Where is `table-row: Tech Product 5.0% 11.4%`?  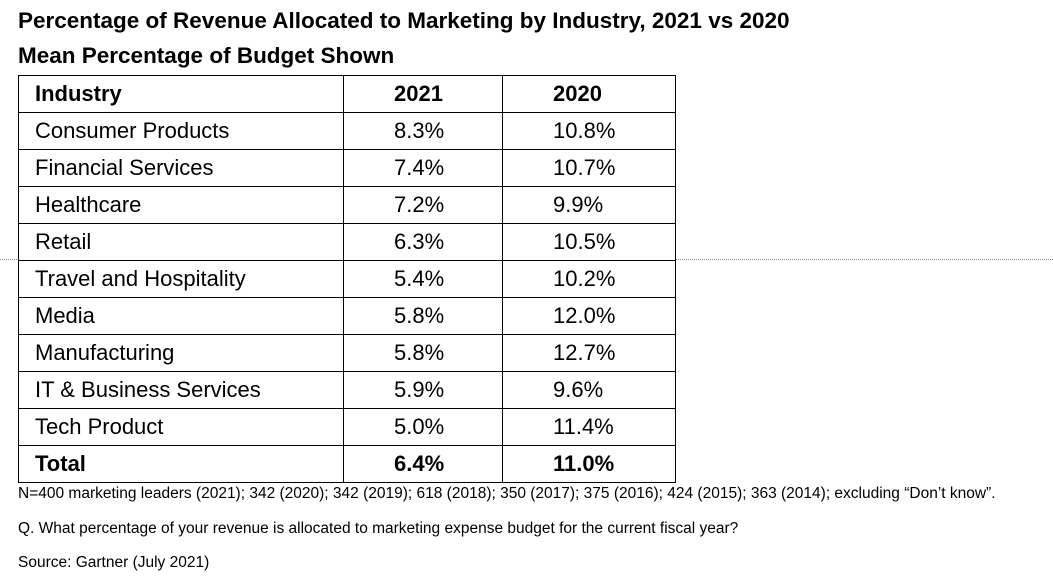
table-row: Tech Product 5.0% 11.4% is located at coordinates (347, 427).